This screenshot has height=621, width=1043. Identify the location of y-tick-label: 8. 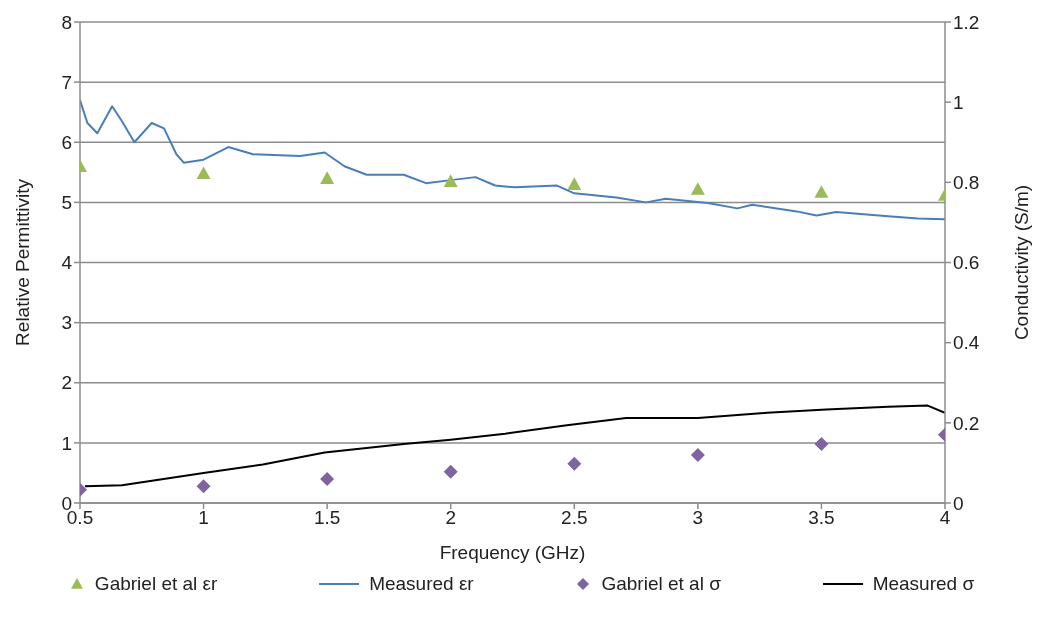
(66, 22).